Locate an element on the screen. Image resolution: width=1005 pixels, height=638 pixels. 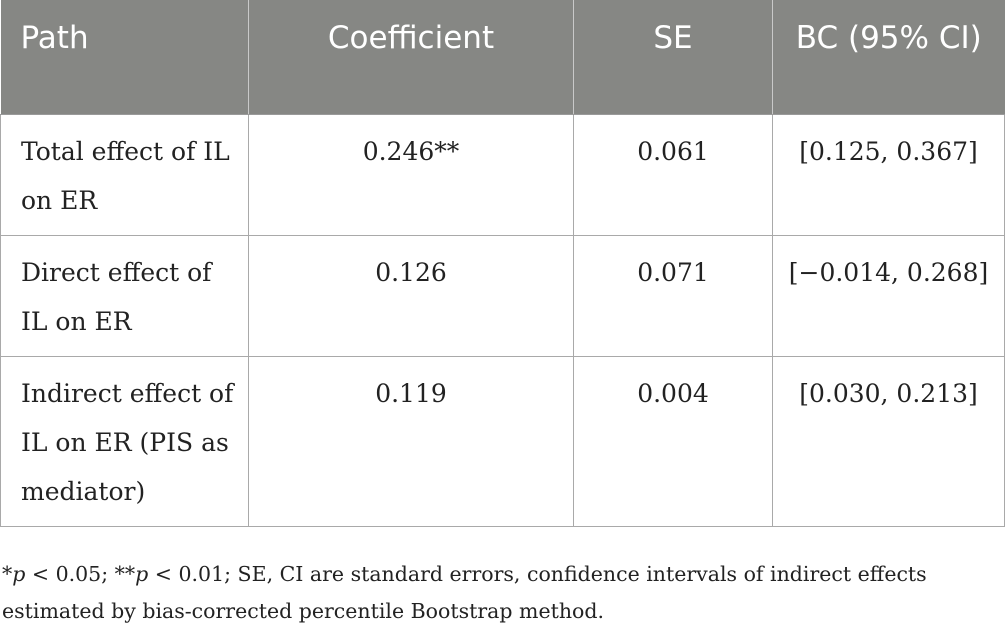
header-coefficient: Coefficient is located at coordinates (411, 57).